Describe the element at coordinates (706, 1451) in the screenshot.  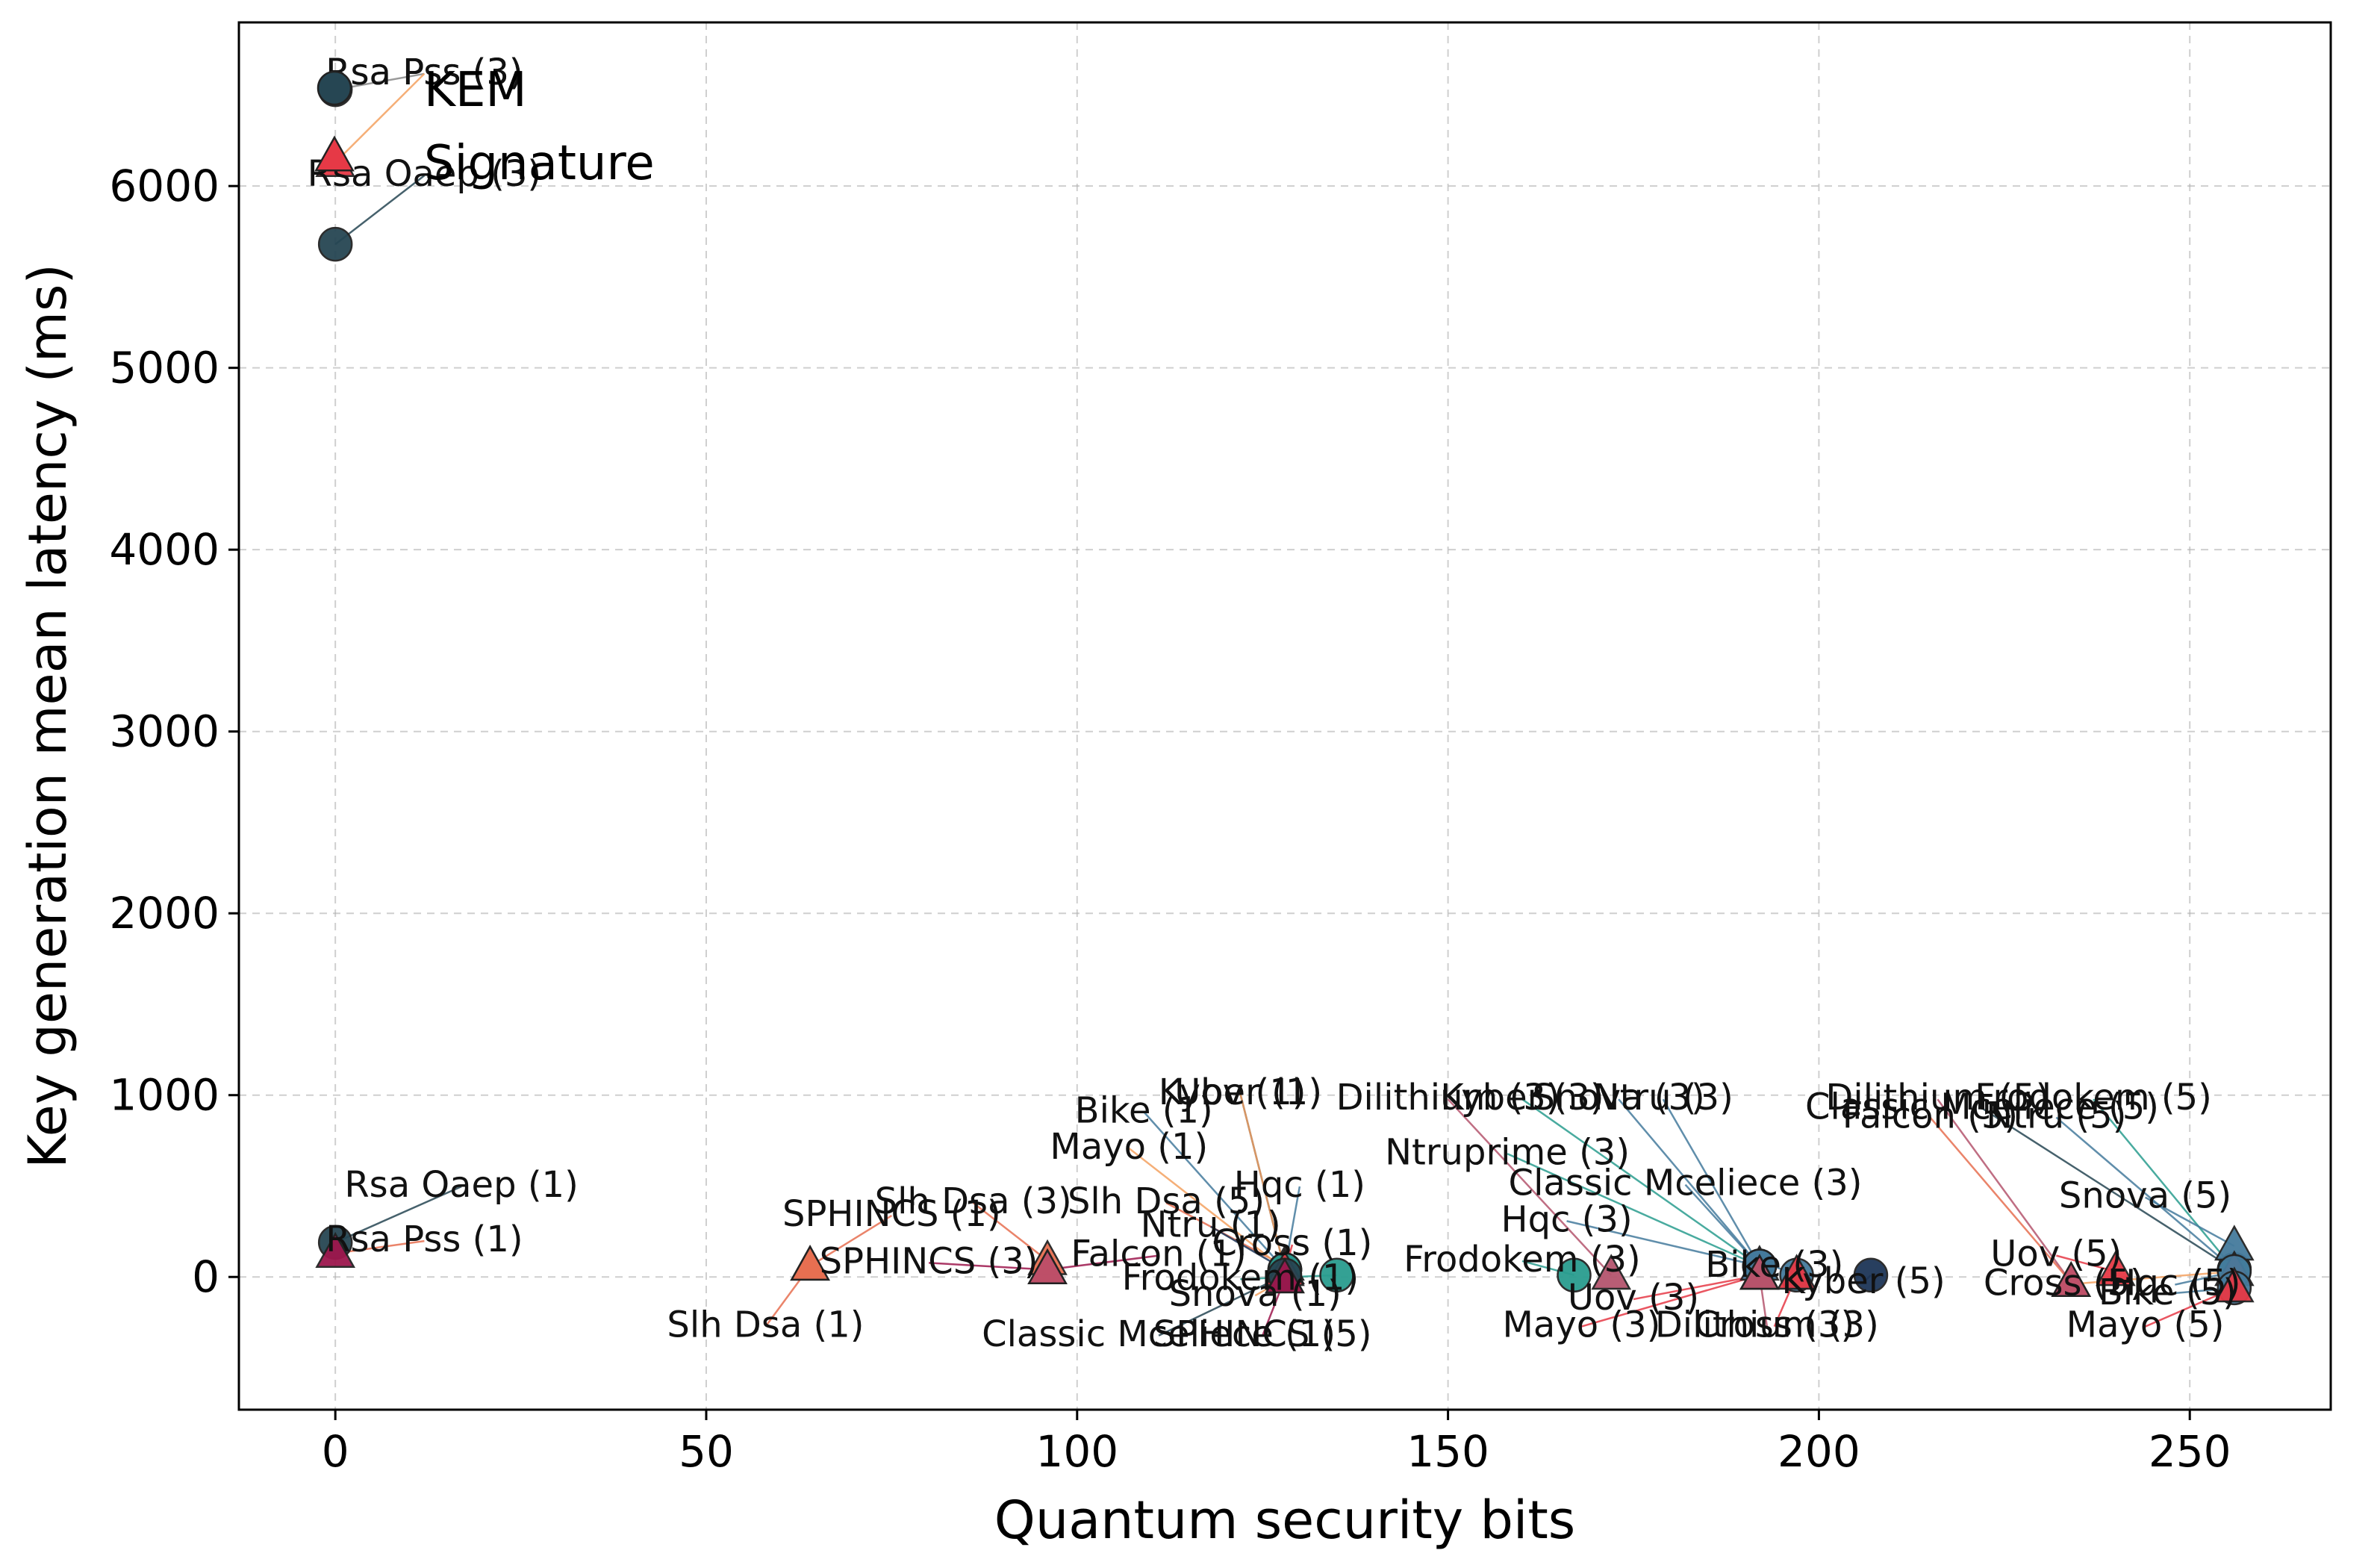
I see `x-tick-label: 50` at that location.